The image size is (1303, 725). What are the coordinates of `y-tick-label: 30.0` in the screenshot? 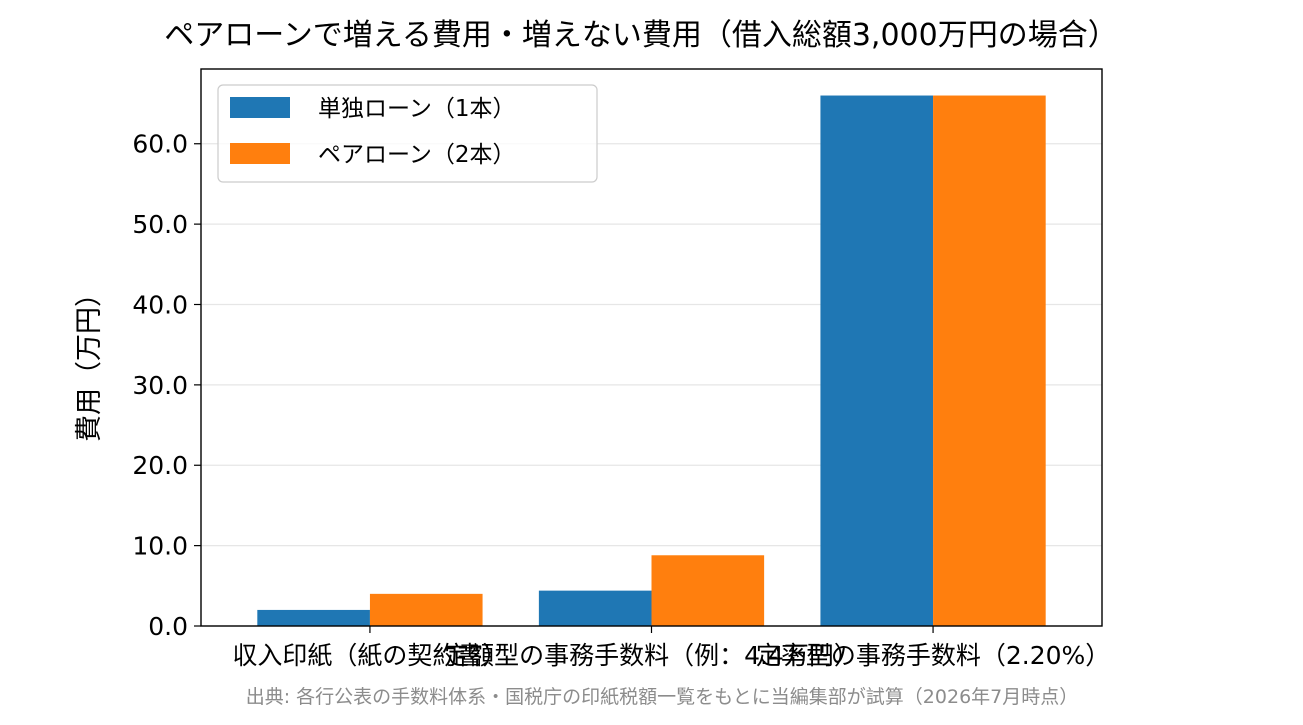 It's located at (160, 385).